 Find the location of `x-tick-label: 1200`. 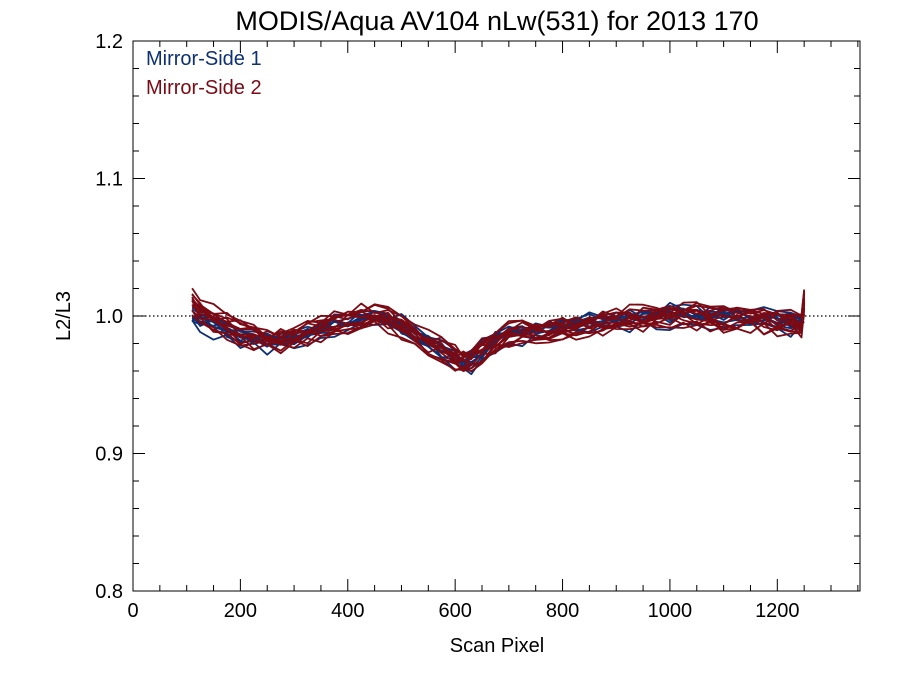

x-tick-label: 1200 is located at coordinates (777, 611).